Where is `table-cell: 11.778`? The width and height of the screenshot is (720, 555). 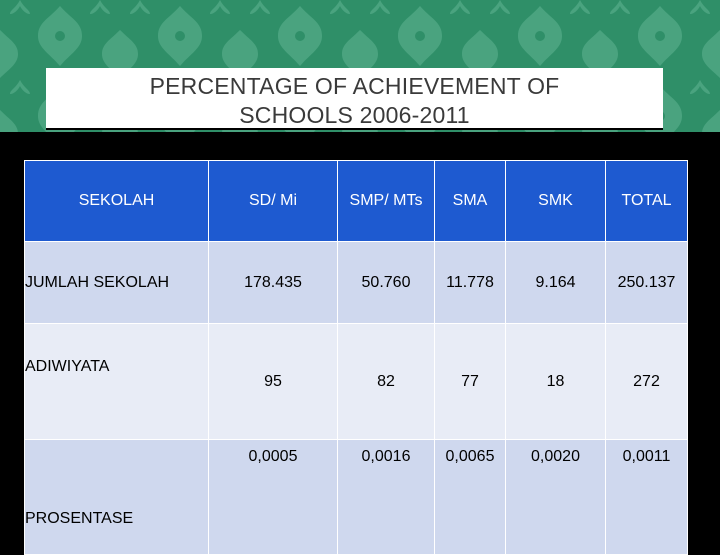 table-cell: 11.778 is located at coordinates (470, 282).